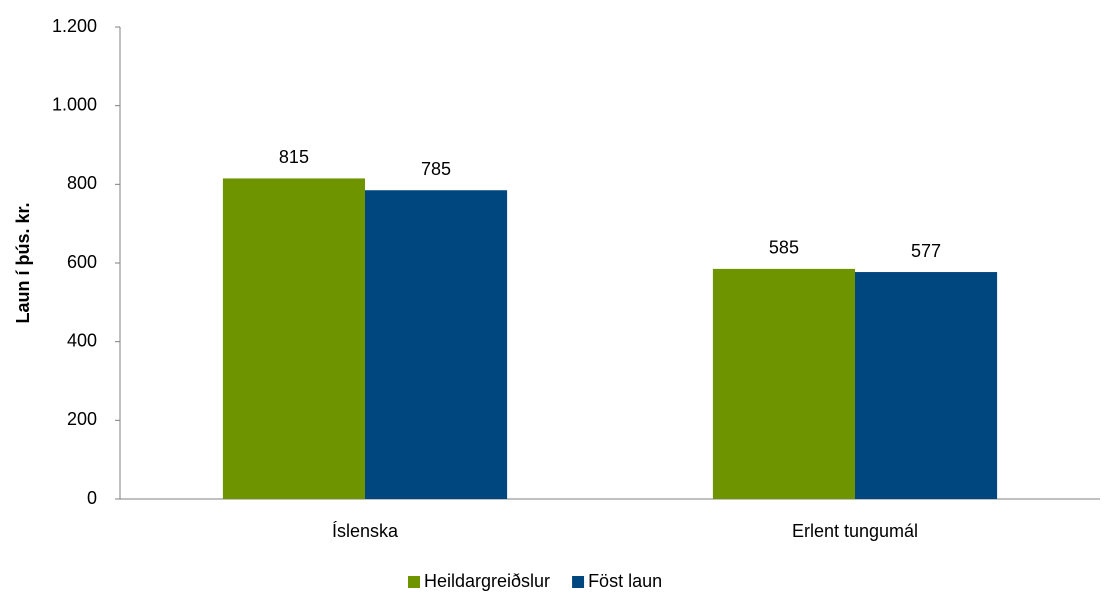 This screenshot has width=1105, height=604. What do you see at coordinates (784, 248) in the screenshot?
I see `data-label: 585` at bounding box center [784, 248].